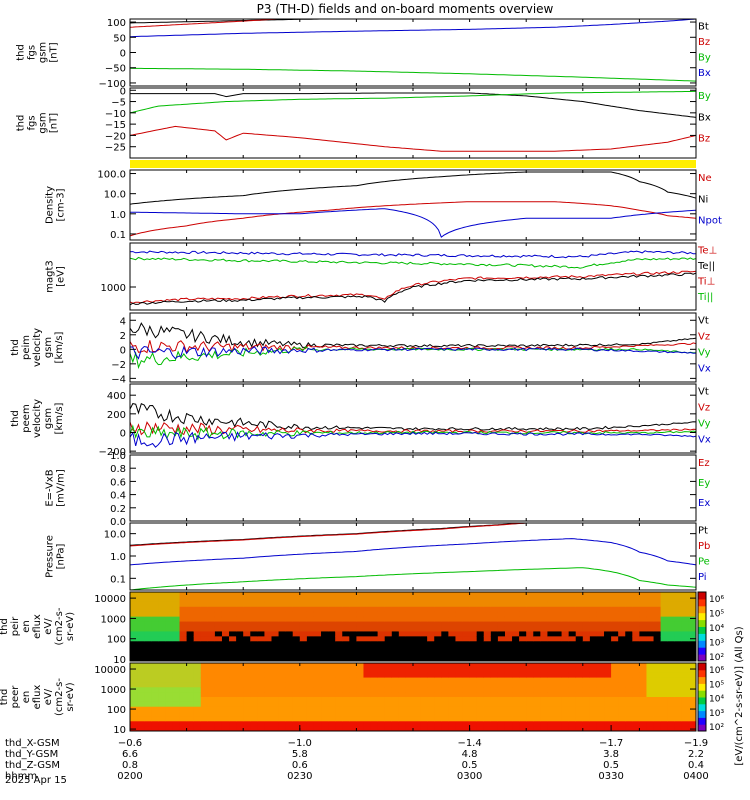  What do you see at coordinates (59, 697) in the screenshot?
I see `svg-text: (cm2-s-` at bounding box center [59, 697].